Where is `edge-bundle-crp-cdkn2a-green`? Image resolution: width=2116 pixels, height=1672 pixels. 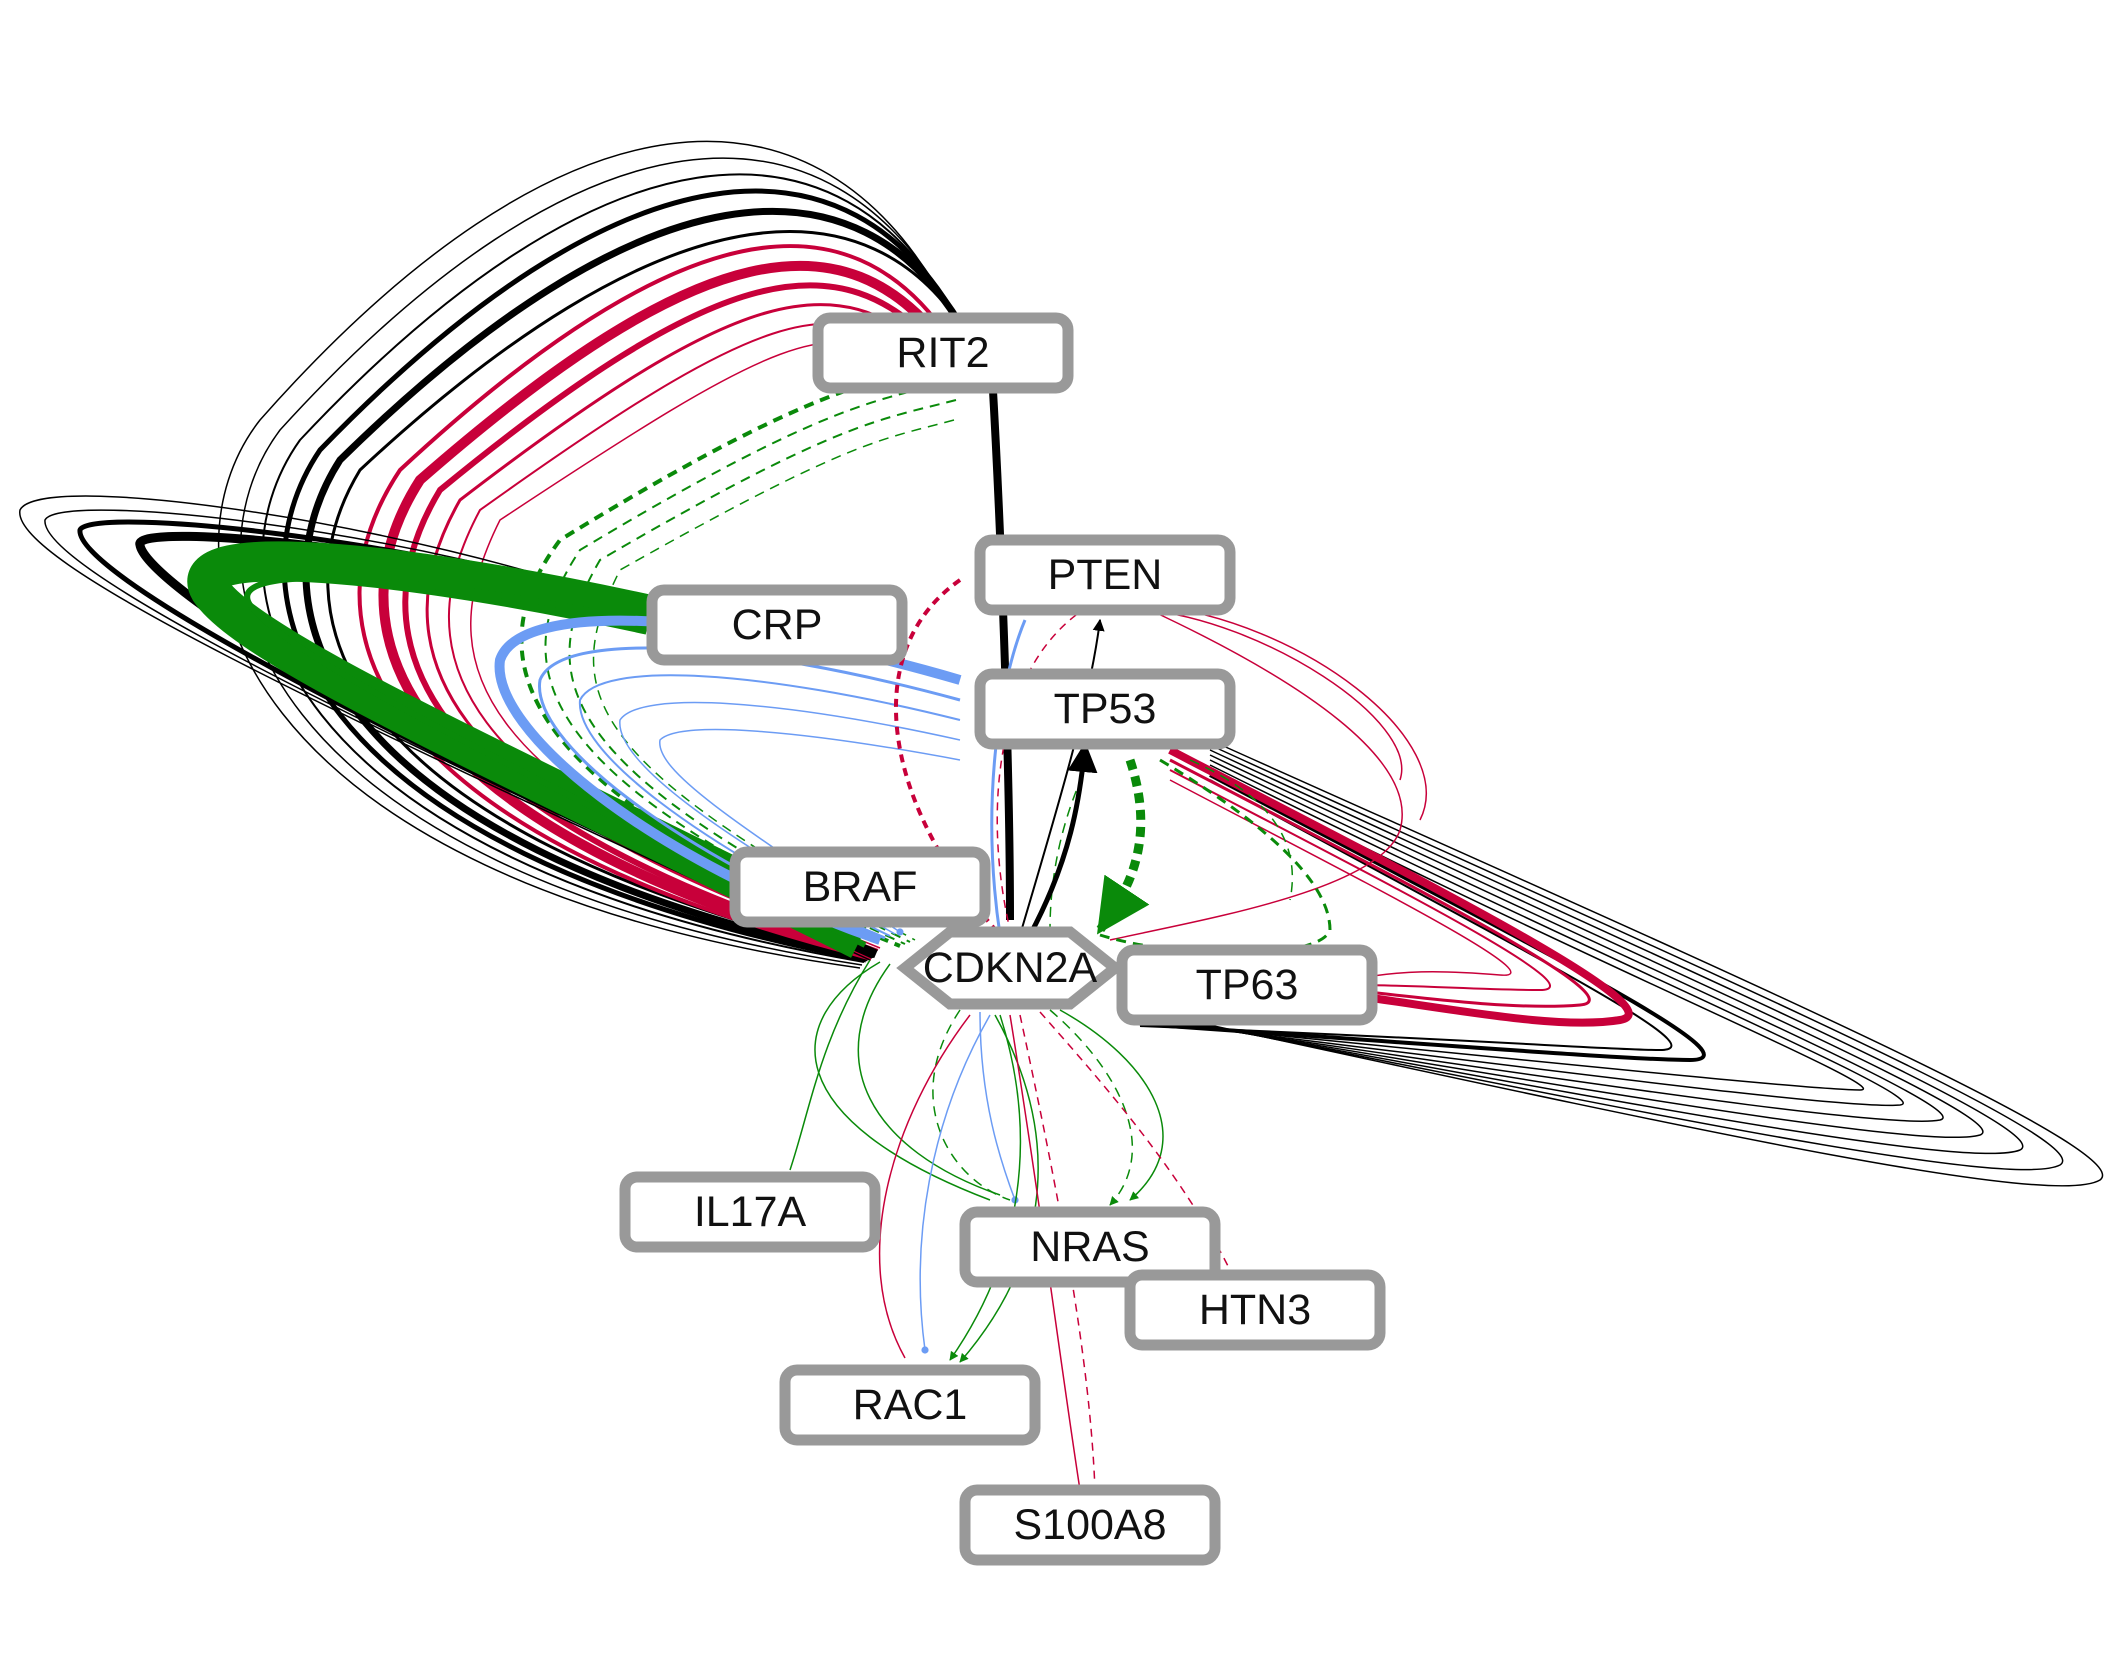 edge-bundle-crp-cdkn2a-green is located at coordinates (528, 749).